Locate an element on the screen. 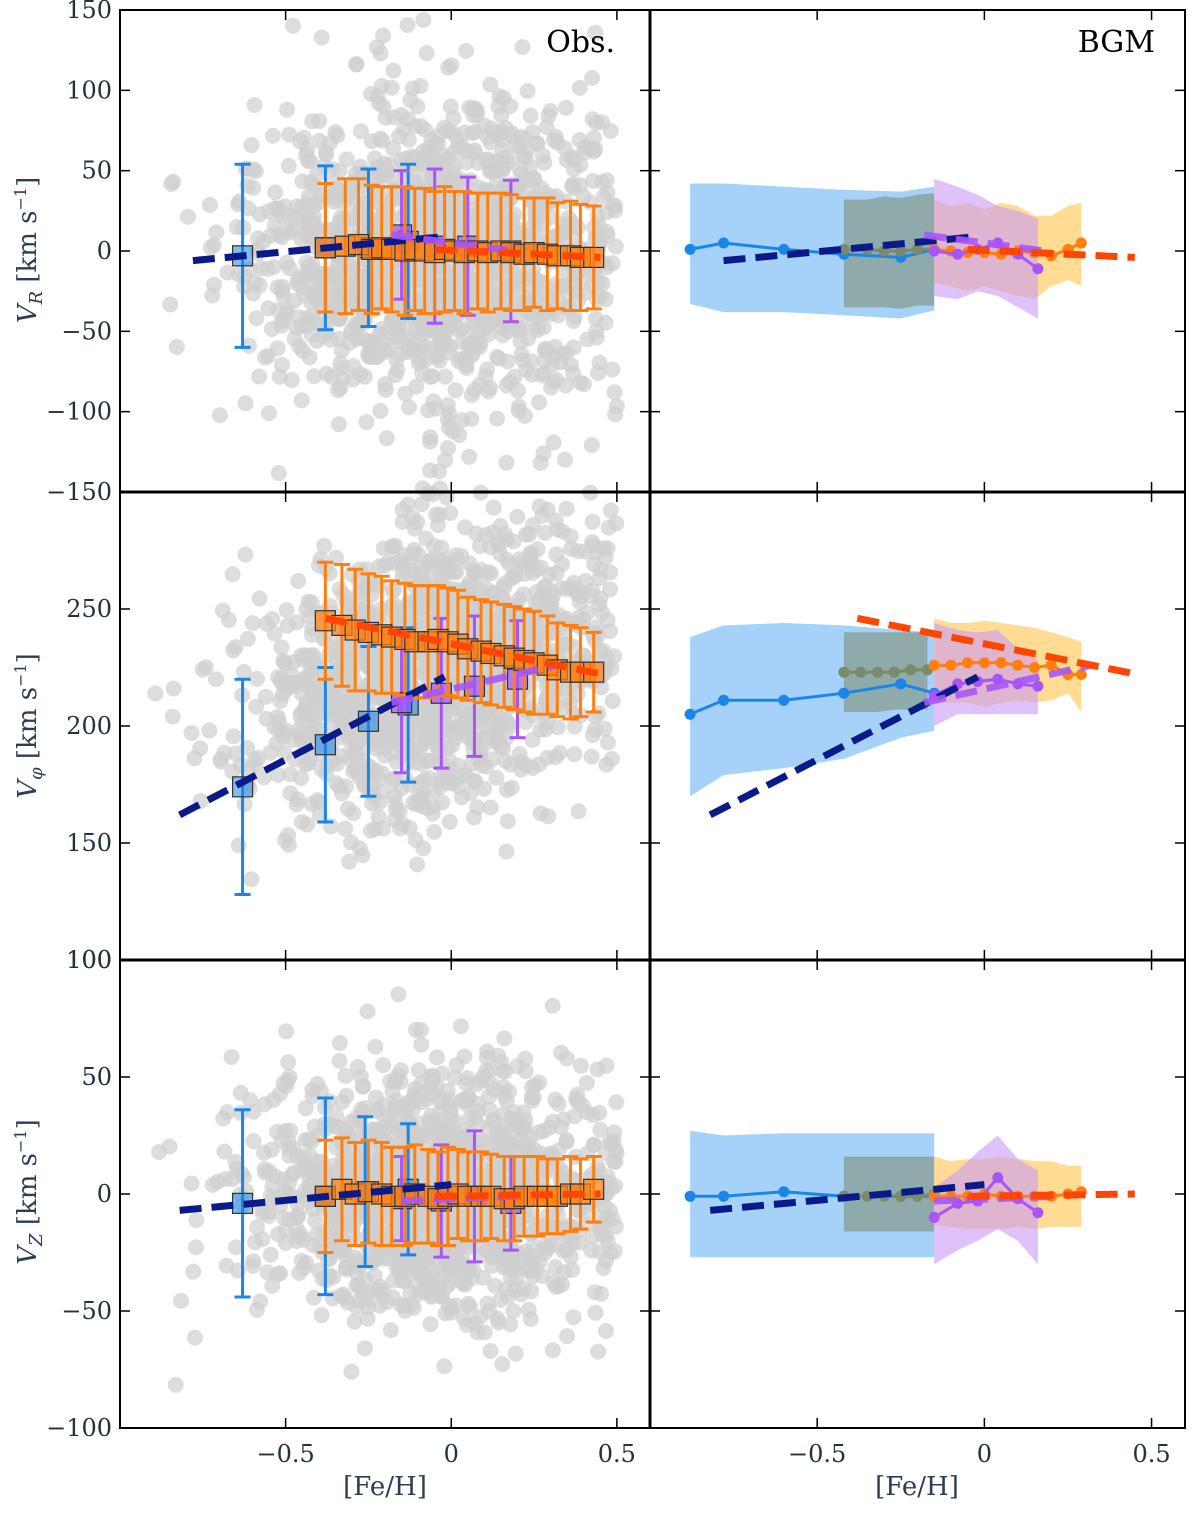 The height and width of the screenshot is (1519, 1200). orange-model-point is located at coordinates (934, 665).